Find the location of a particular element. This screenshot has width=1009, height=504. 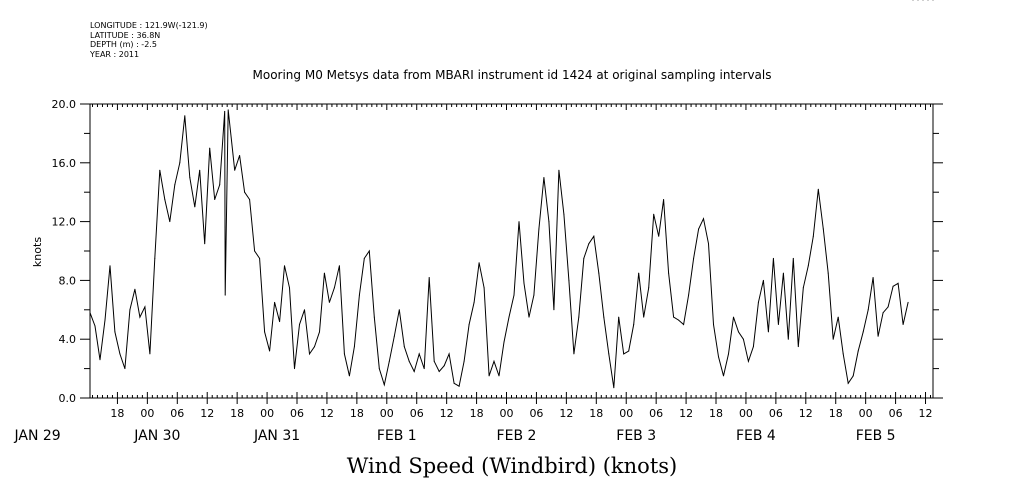

latitude-label: LATITUDE : 36.8N is located at coordinates (125, 35).